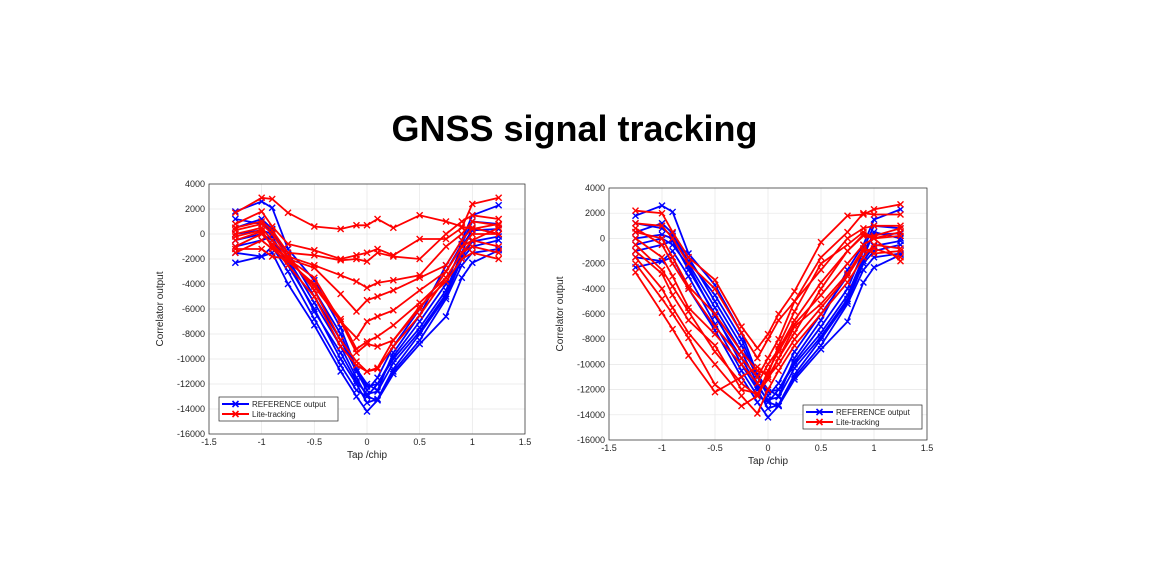  What do you see at coordinates (195, 209) in the screenshot?
I see `y-tick-label: 2000` at bounding box center [195, 209].